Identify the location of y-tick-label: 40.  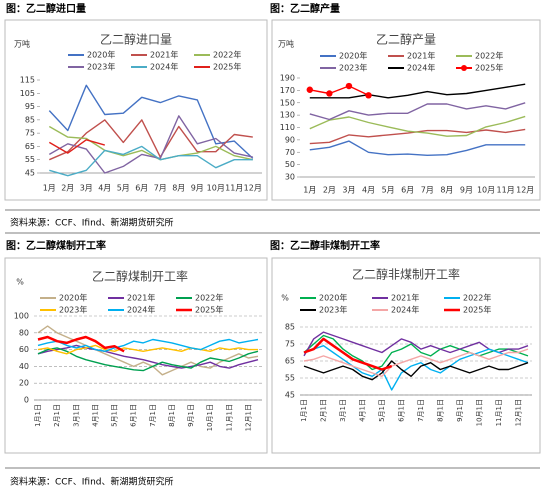
(24, 366).